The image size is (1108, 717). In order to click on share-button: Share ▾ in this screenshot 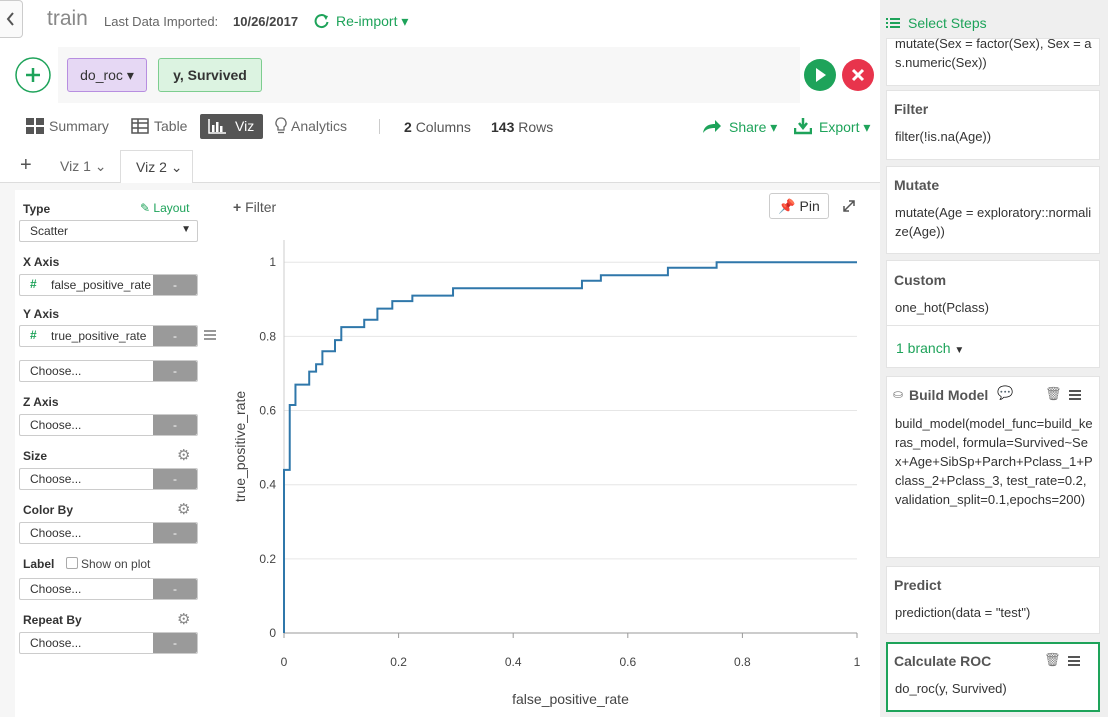, I will do `click(753, 127)`.